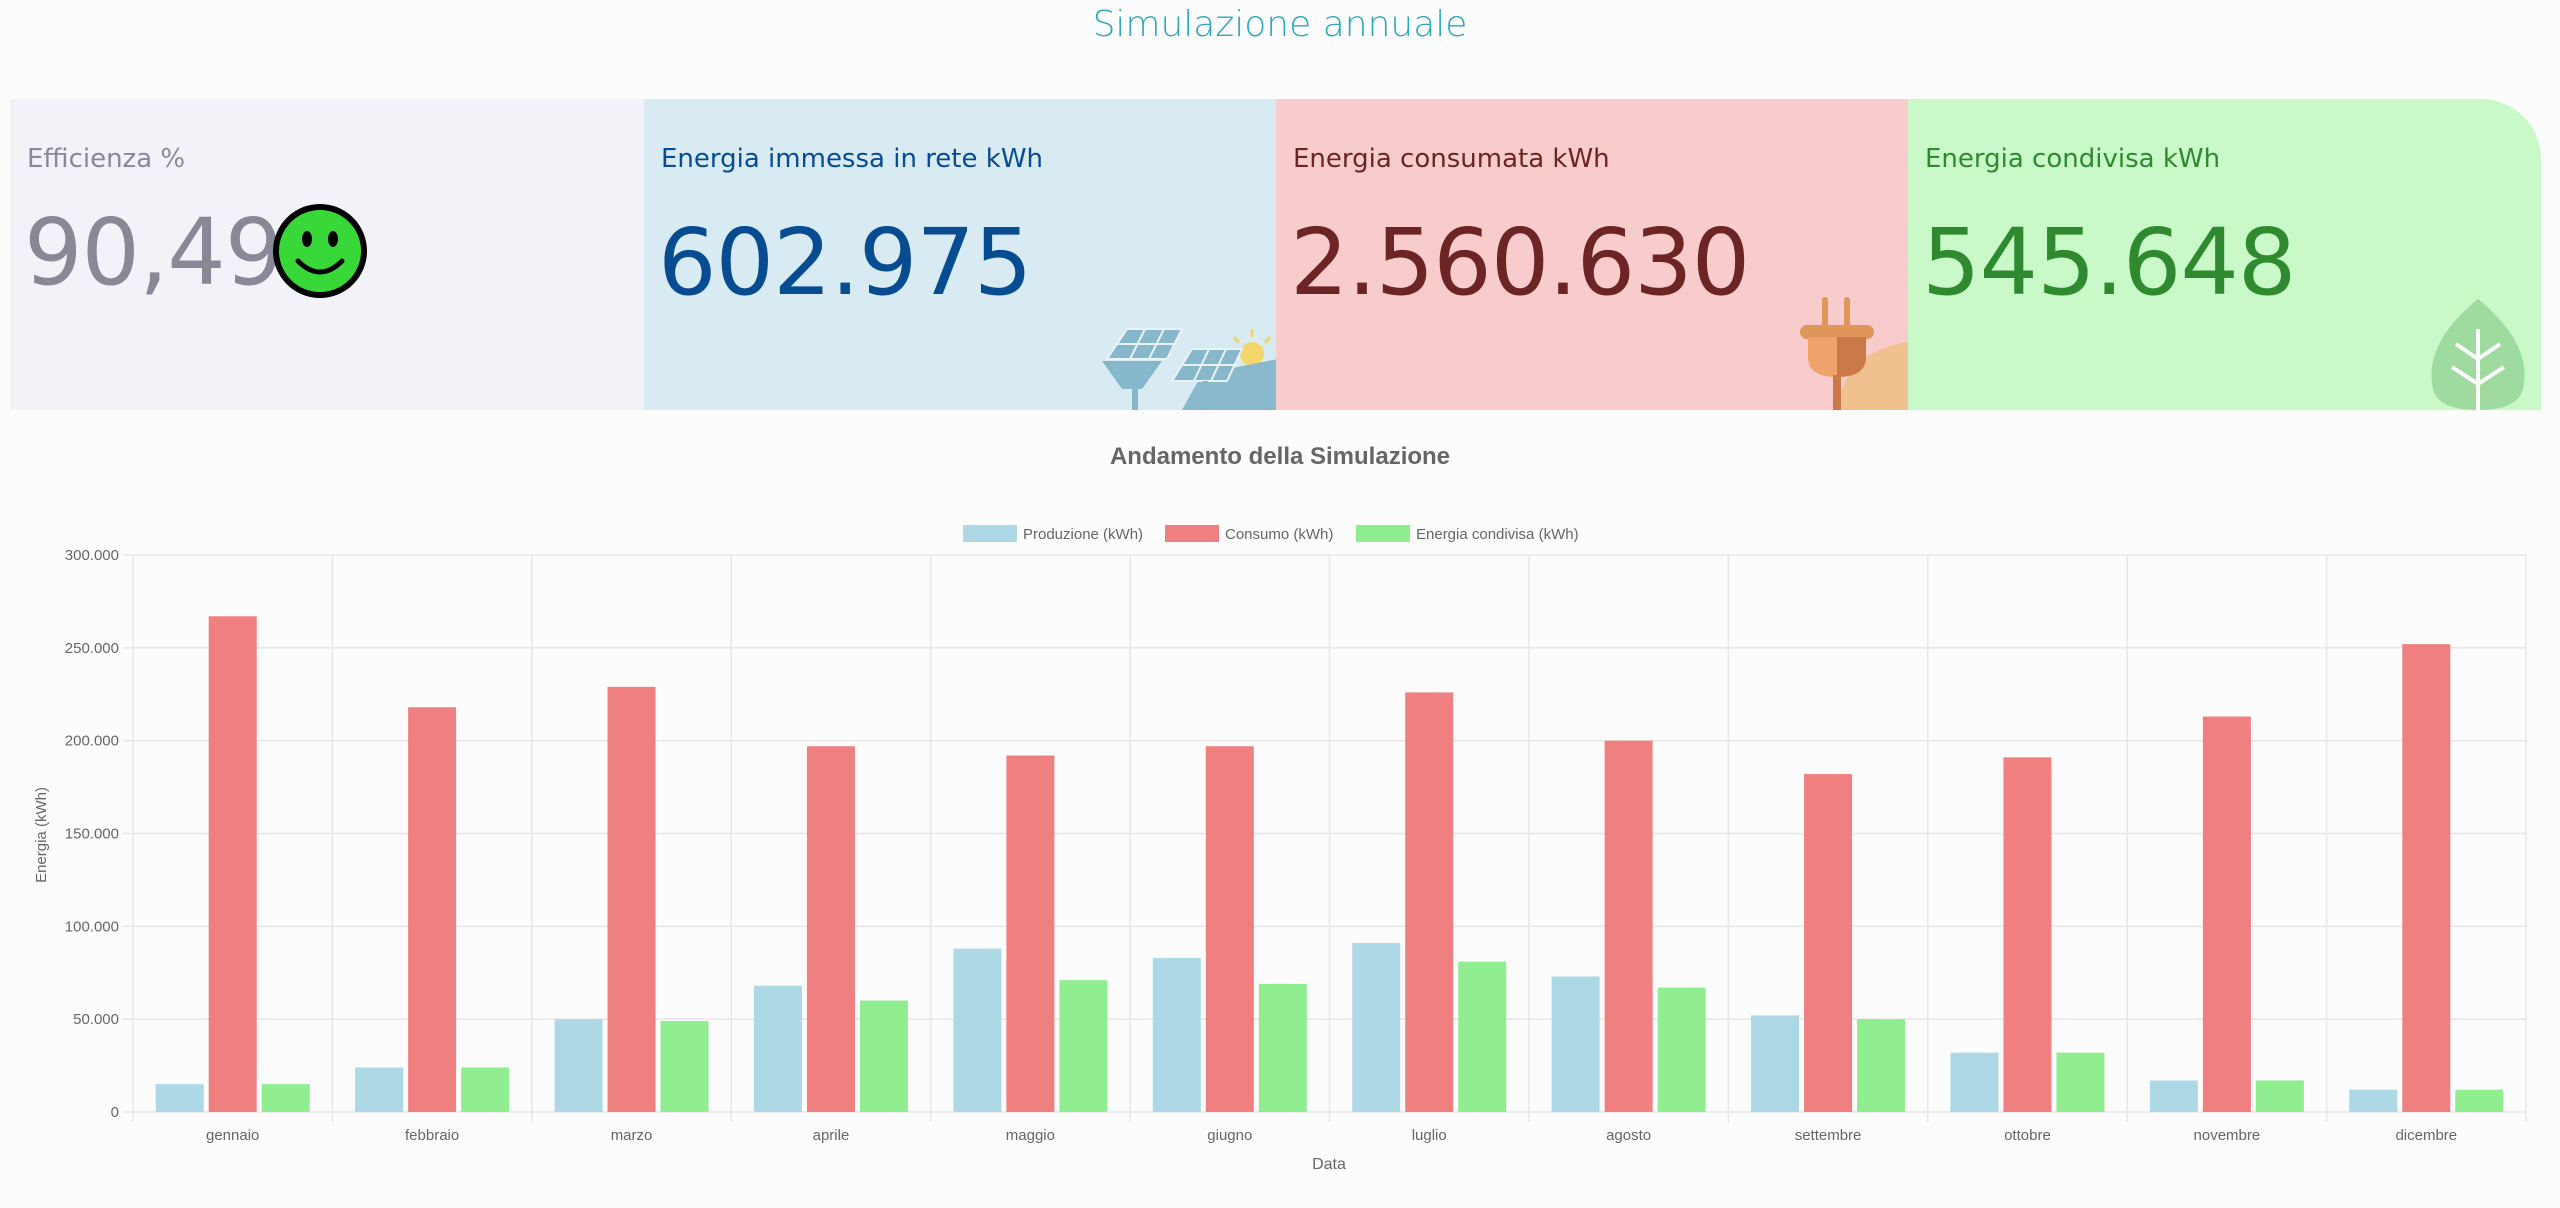  I want to click on x-axis-label: Data, so click(1329, 1164).